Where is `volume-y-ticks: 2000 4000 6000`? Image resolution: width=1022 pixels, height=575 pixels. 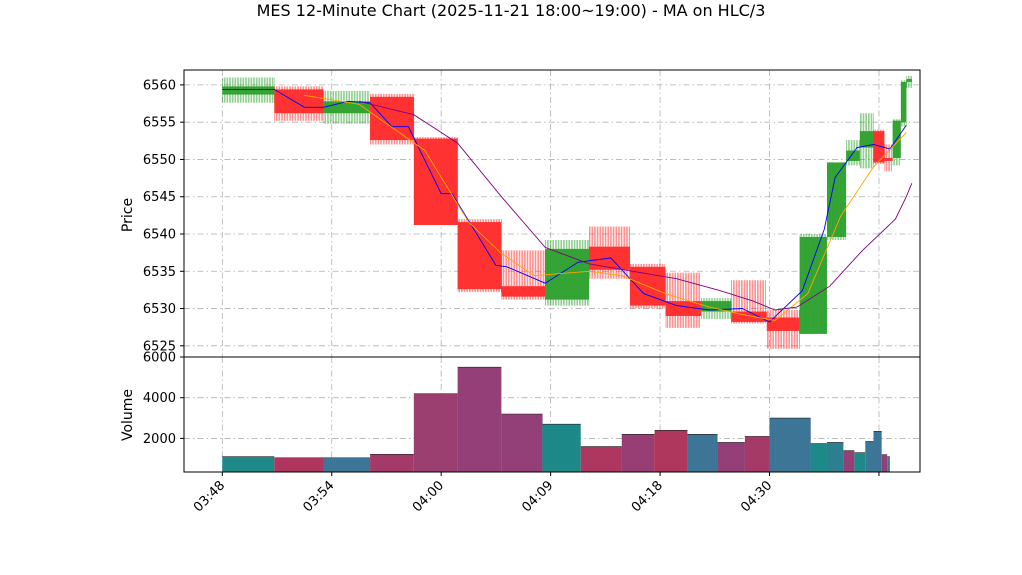
volume-y-ticks: 2000 4000 6000 is located at coordinates (163, 399).